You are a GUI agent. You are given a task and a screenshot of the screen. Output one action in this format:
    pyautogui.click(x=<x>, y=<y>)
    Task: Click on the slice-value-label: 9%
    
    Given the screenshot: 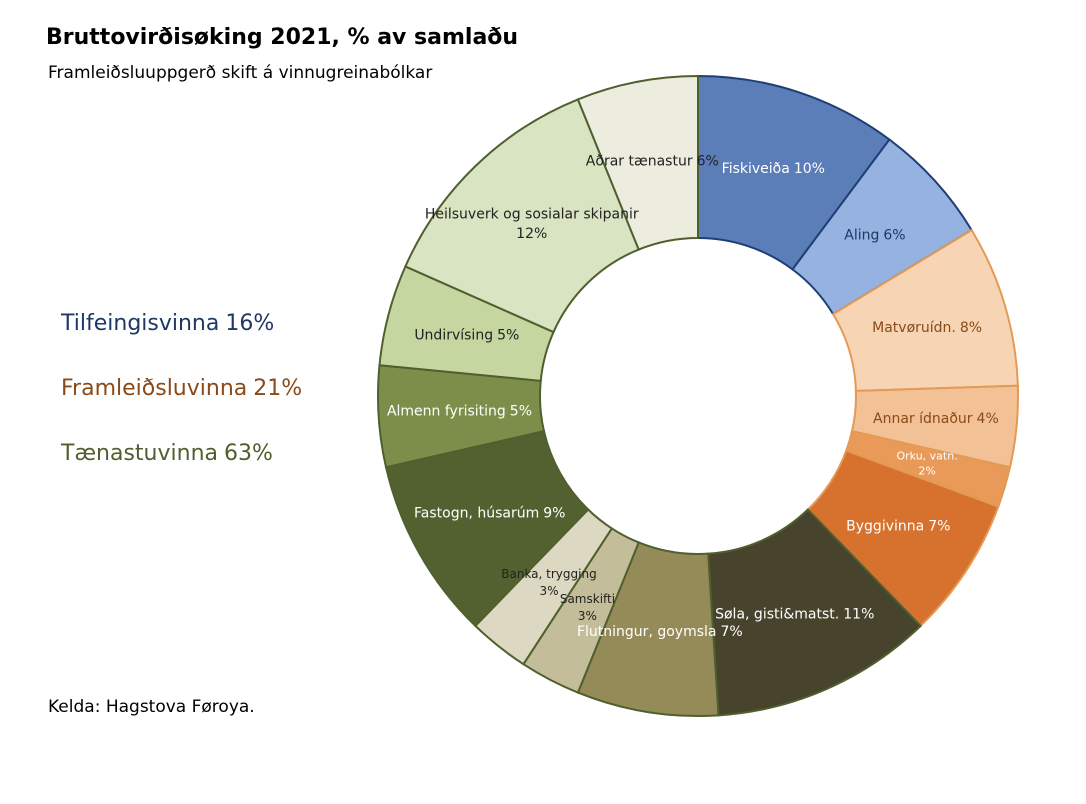 What is the action you would take?
    pyautogui.click(x=554, y=513)
    